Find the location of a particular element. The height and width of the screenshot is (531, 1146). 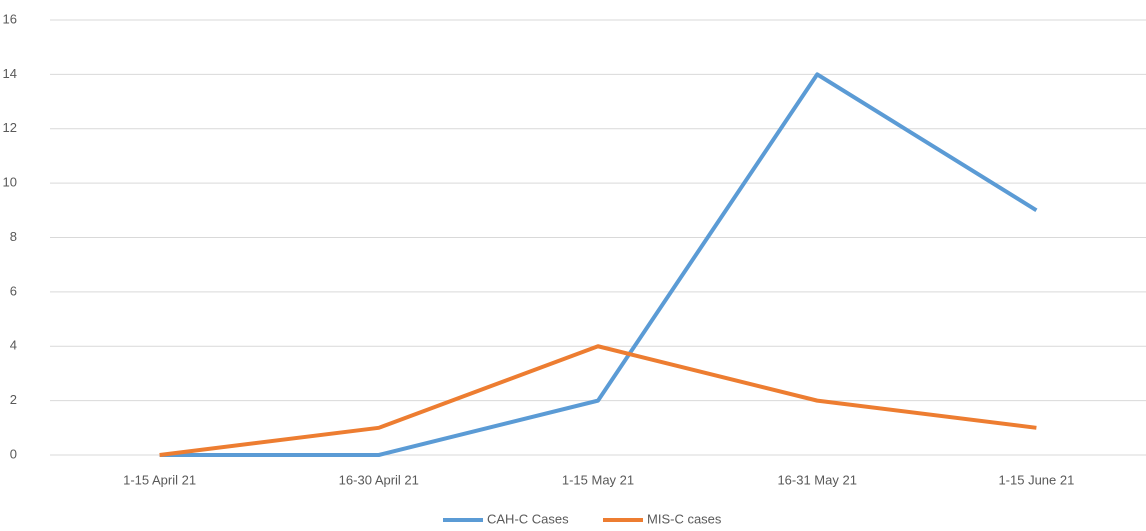

y-tick-label: 12 is located at coordinates (10, 127).